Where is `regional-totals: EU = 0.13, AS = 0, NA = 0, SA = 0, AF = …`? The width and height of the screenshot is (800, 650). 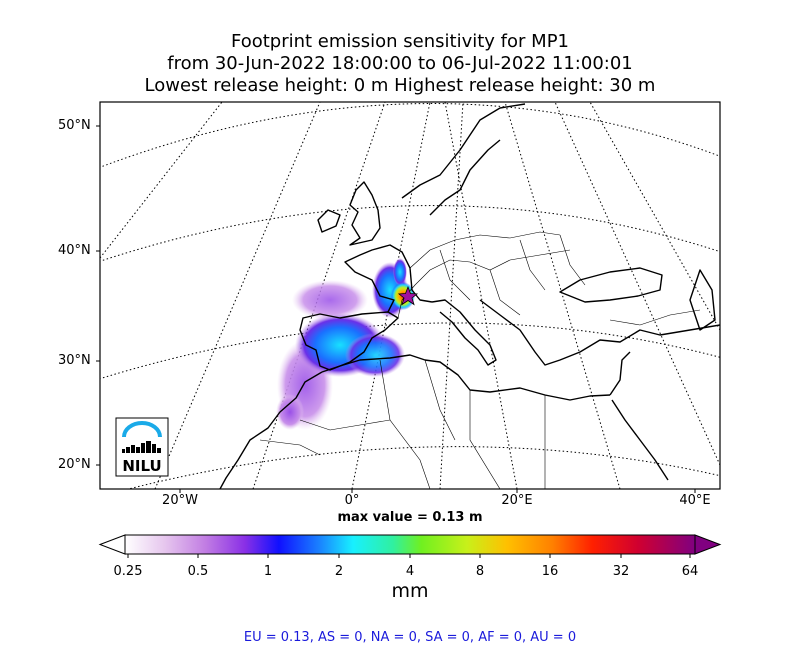 regional-totals: EU = 0.13, AS = 0, NA = 0, SA = 0, AF = … is located at coordinates (410, 637).